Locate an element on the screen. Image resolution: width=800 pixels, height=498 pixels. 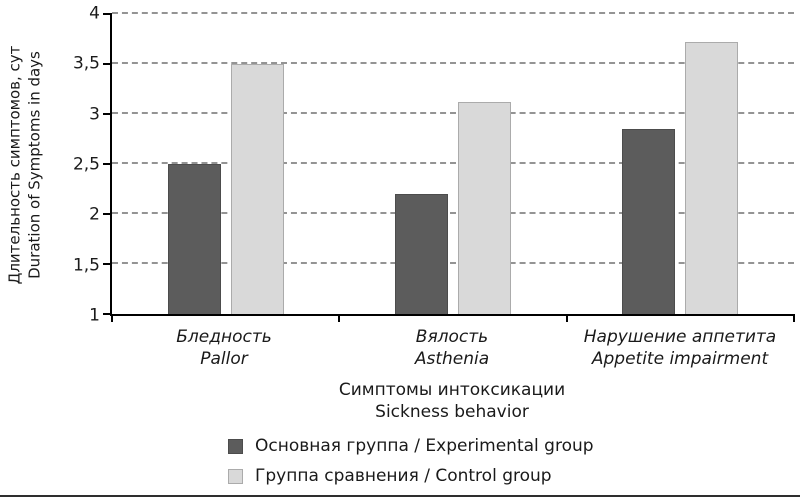
legend-label: Основная группа / Experimental group is located at coordinates (424, 446).